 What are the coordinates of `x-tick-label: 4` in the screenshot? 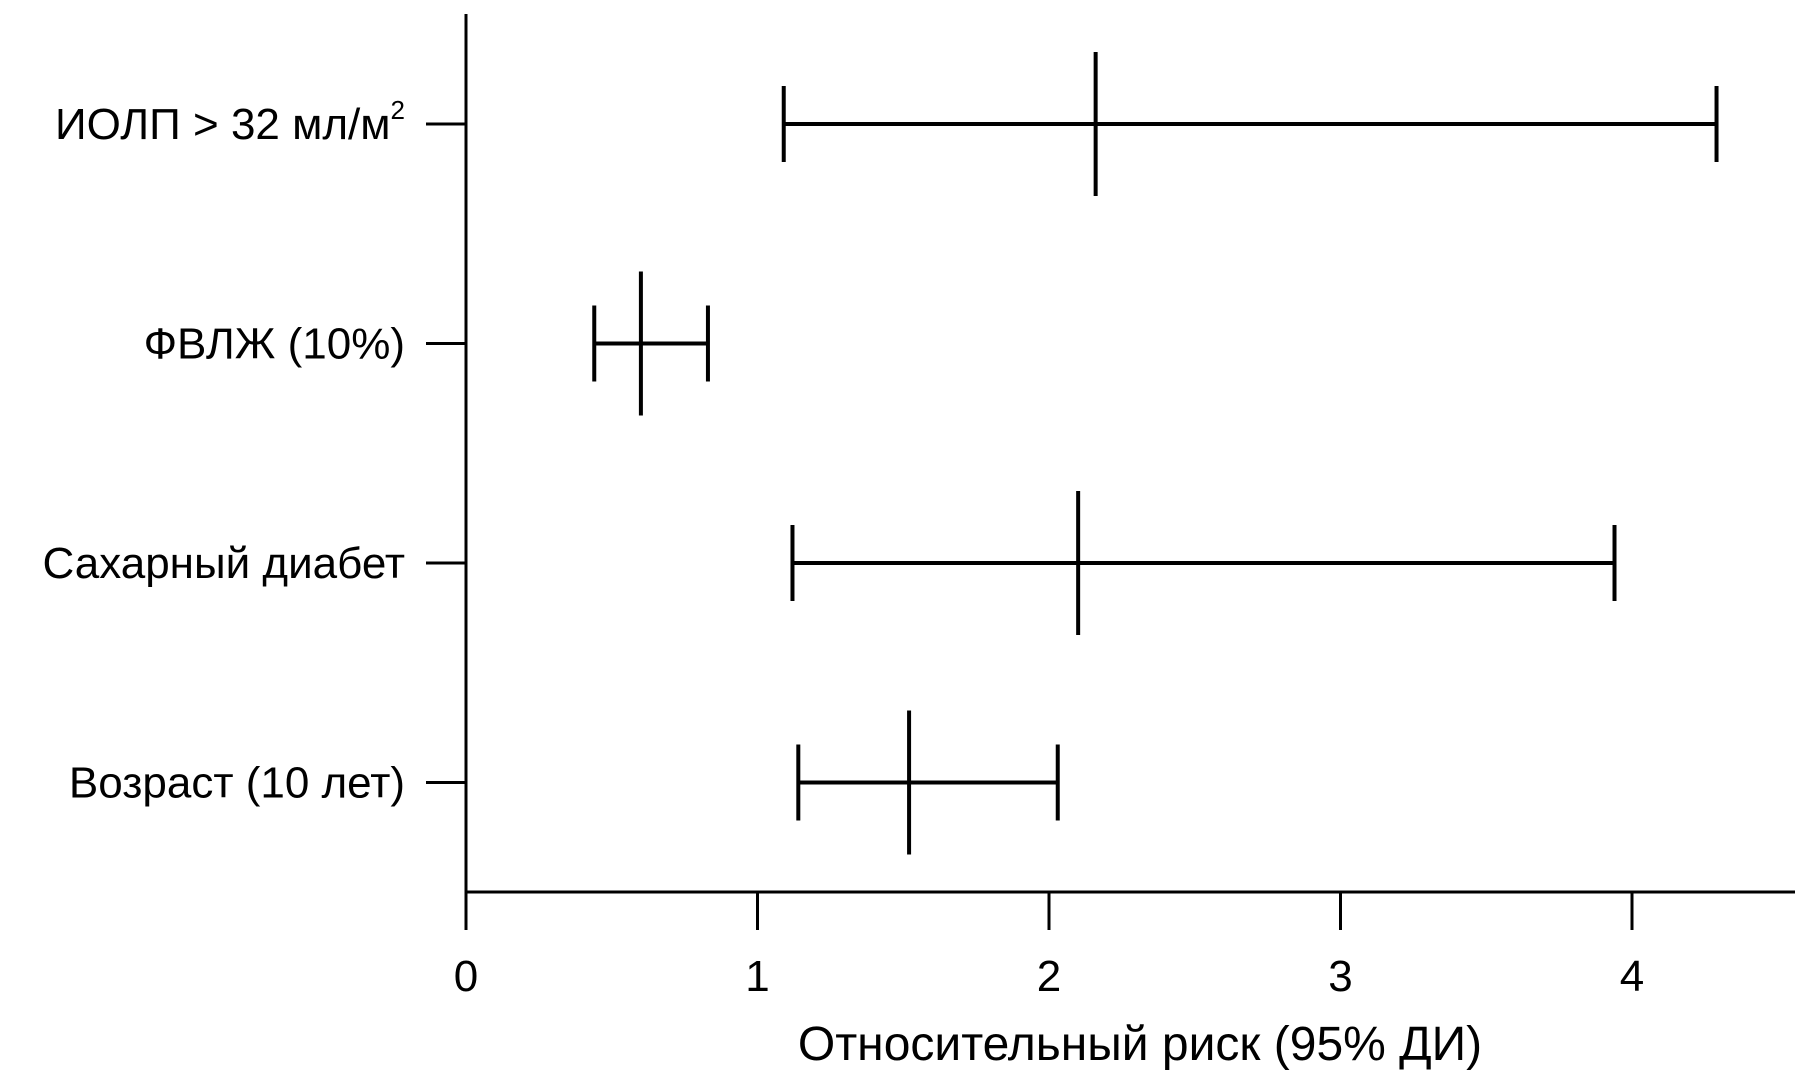 It's located at (1632, 976).